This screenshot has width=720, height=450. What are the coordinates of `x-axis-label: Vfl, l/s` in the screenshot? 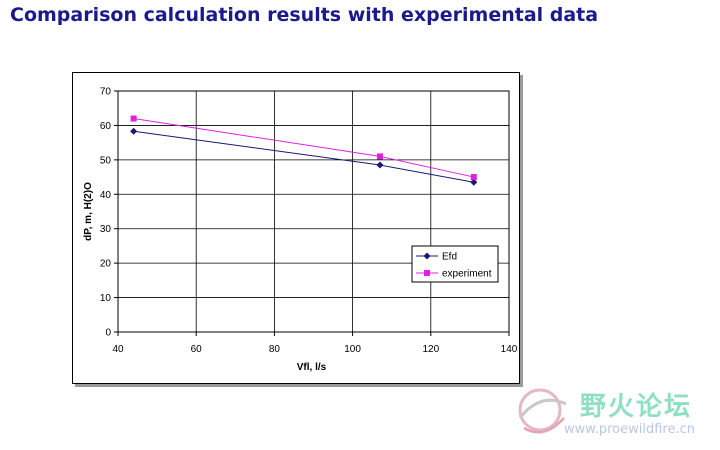 It's located at (312, 367).